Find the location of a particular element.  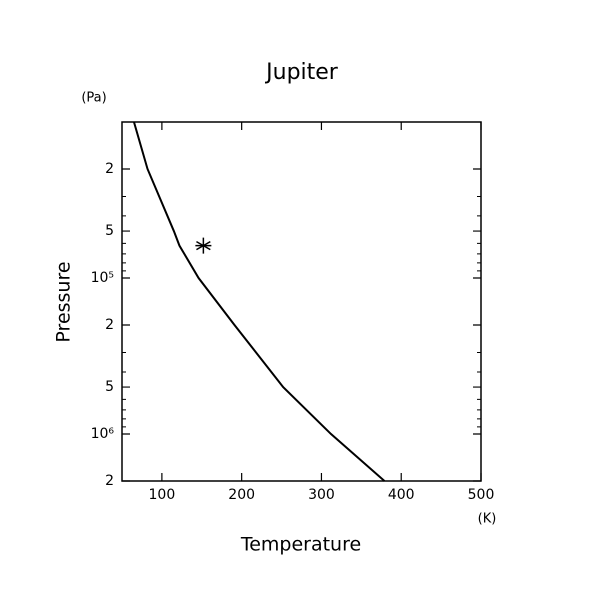

asterisk-marker is located at coordinates (203, 245).